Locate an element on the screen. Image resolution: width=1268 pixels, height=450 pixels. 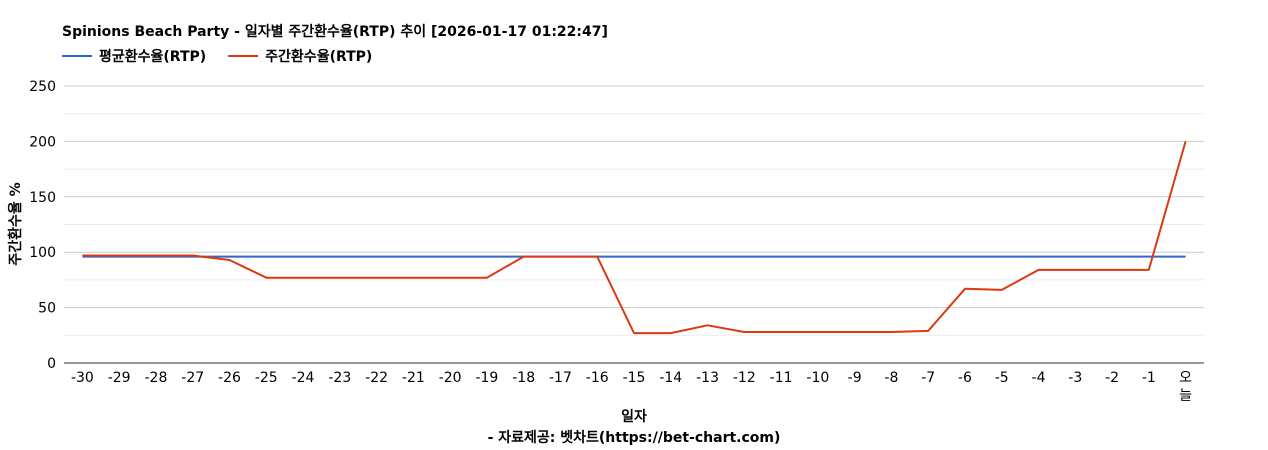
x-tick-label: -4 is located at coordinates (1039, 378).